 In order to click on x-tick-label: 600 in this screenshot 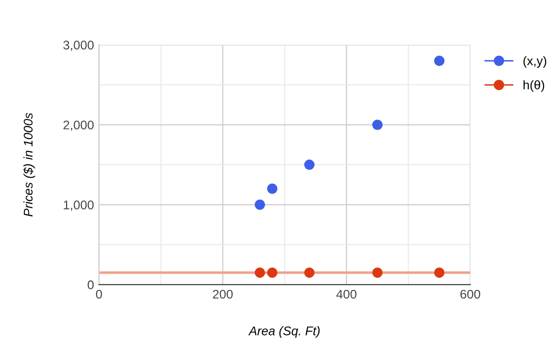, I will do `click(470, 294)`.